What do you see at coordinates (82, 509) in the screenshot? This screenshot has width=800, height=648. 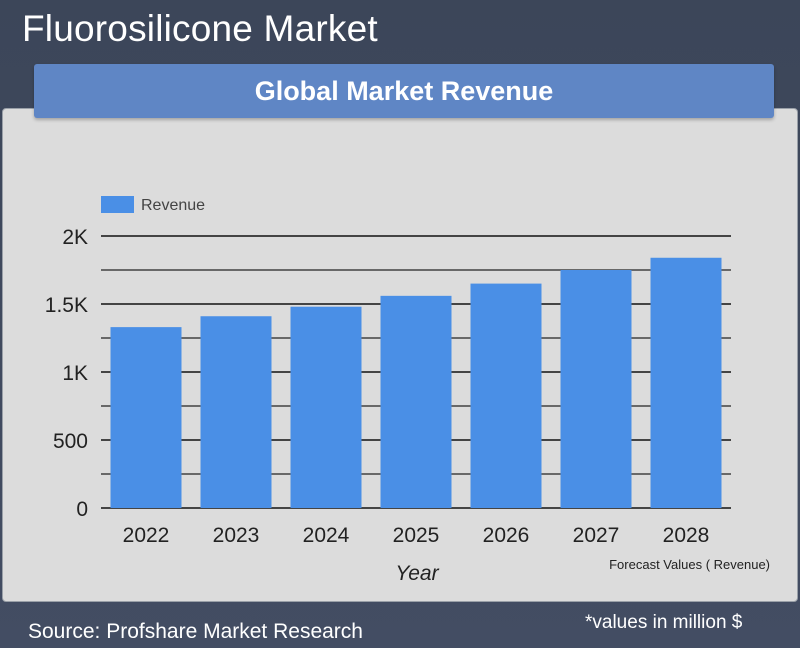 I see `y-tick-label: 0` at bounding box center [82, 509].